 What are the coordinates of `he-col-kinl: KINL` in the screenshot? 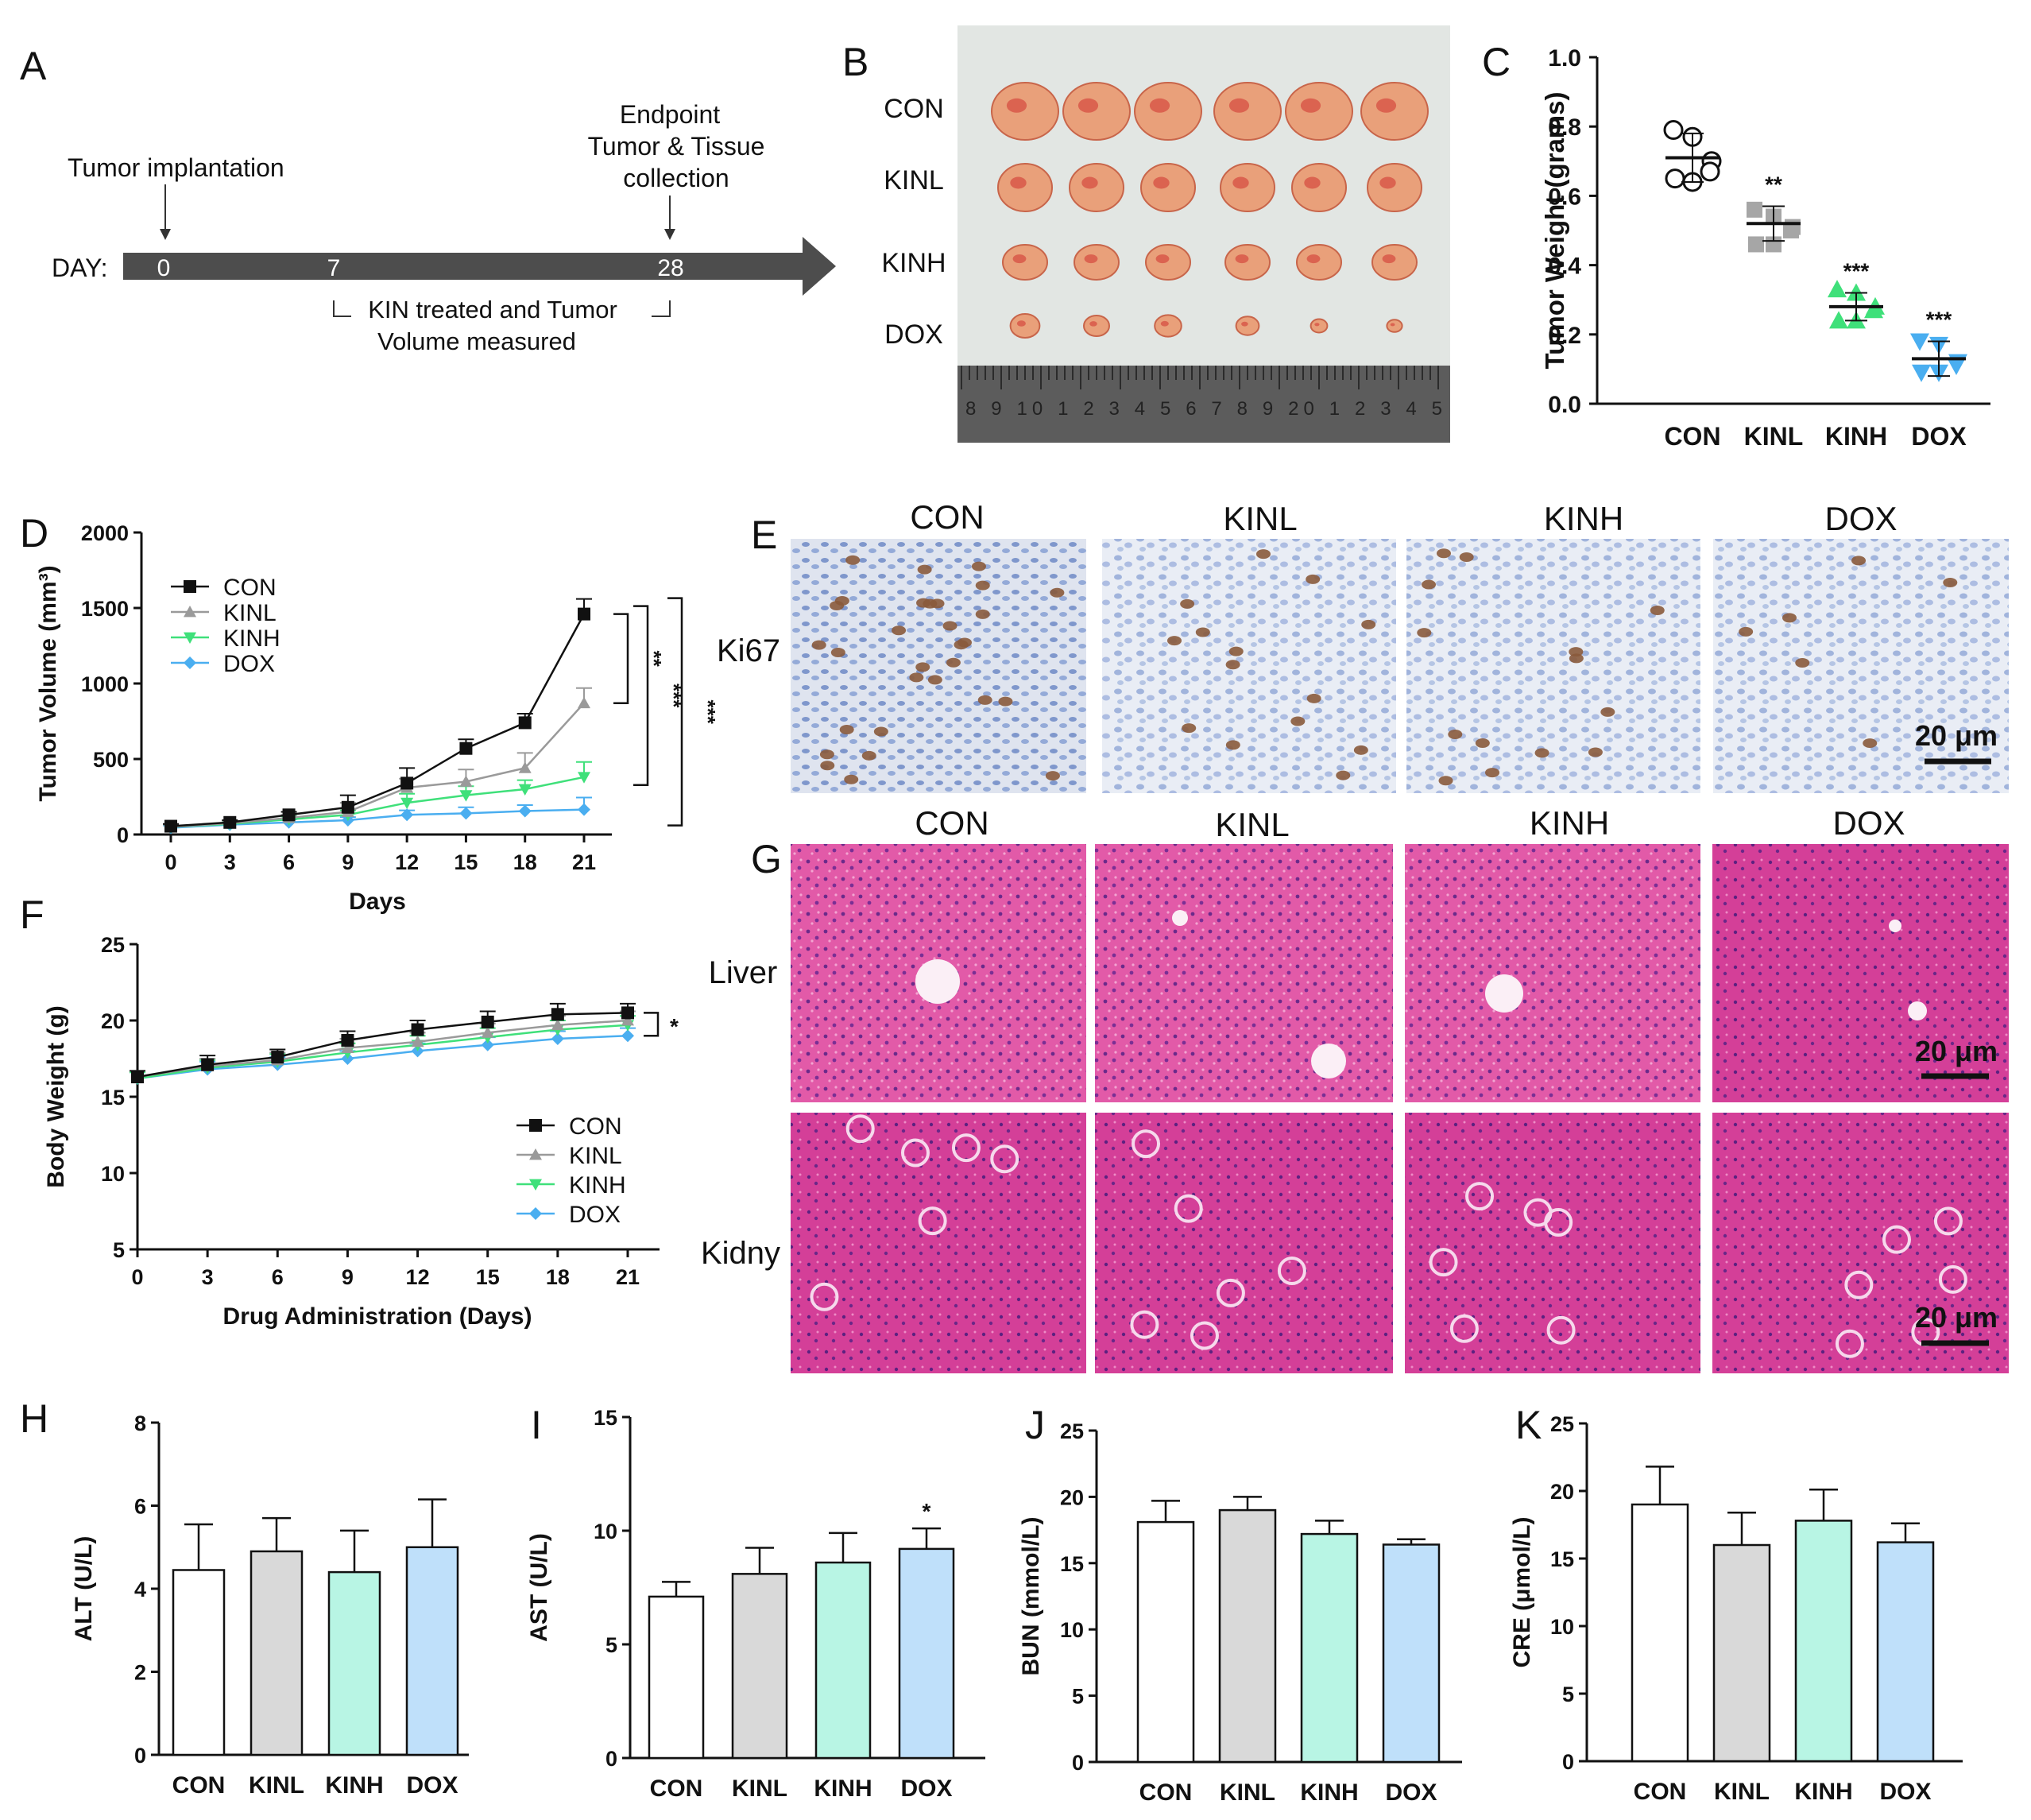 It's located at (1252, 824).